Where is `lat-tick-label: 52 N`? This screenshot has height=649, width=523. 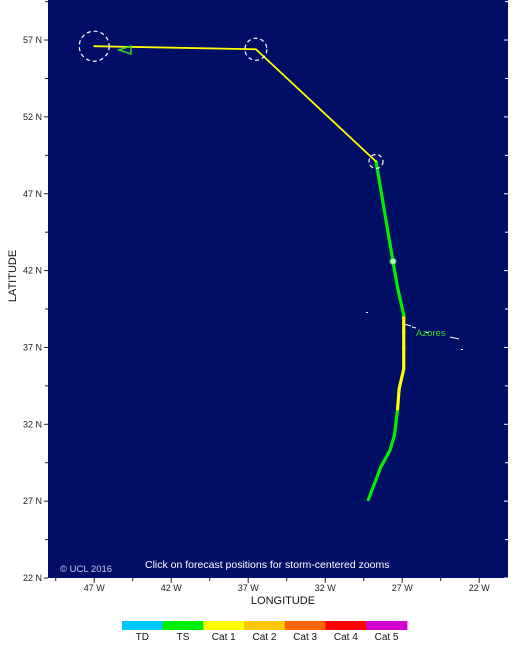
lat-tick-label: 52 N is located at coordinates (32, 117).